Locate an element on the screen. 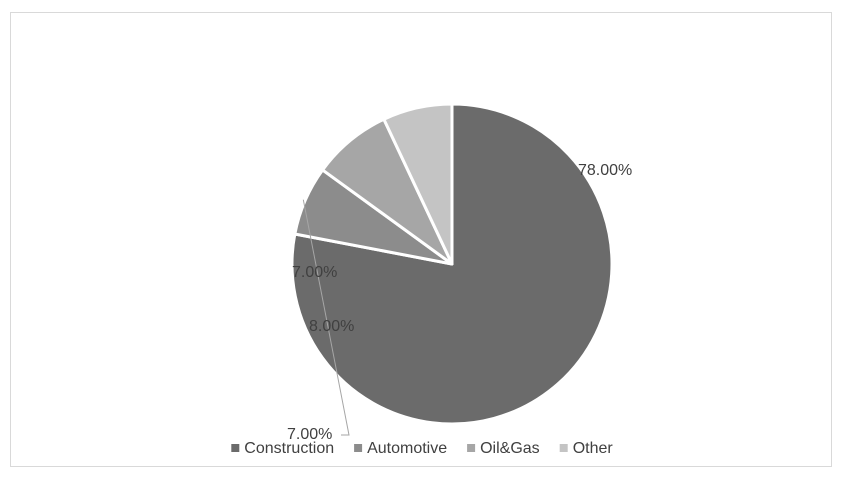  data-label-automotive: 7.00% is located at coordinates (309, 434).